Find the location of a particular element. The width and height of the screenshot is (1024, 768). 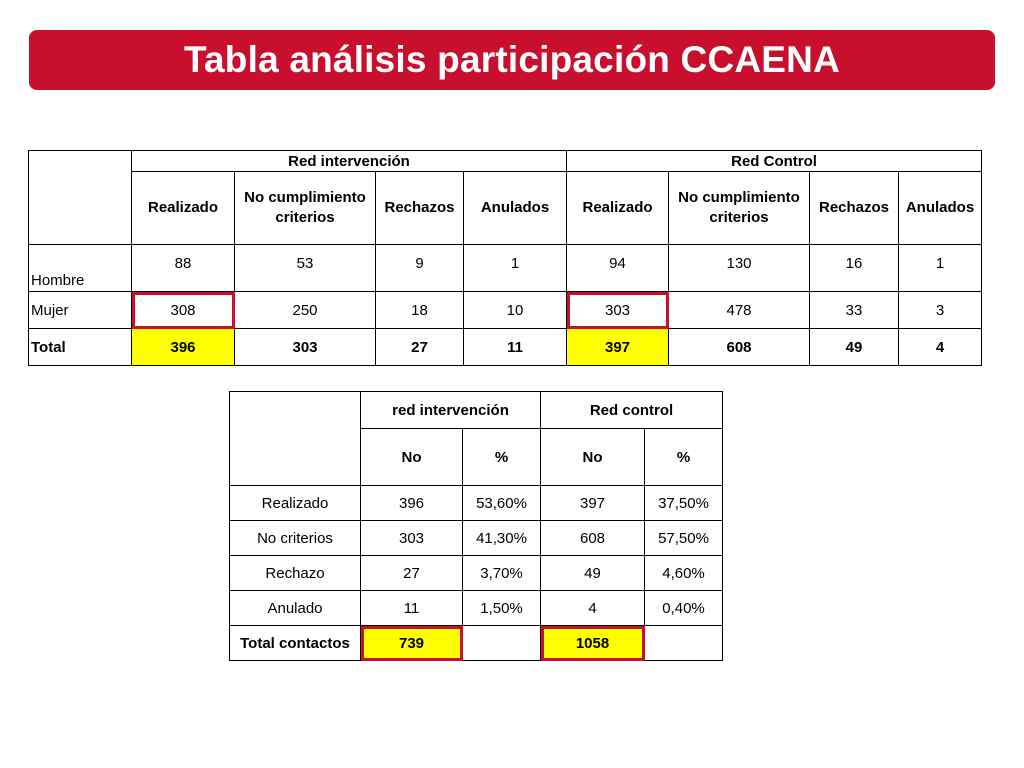

table-cell: 3 is located at coordinates (940, 310).